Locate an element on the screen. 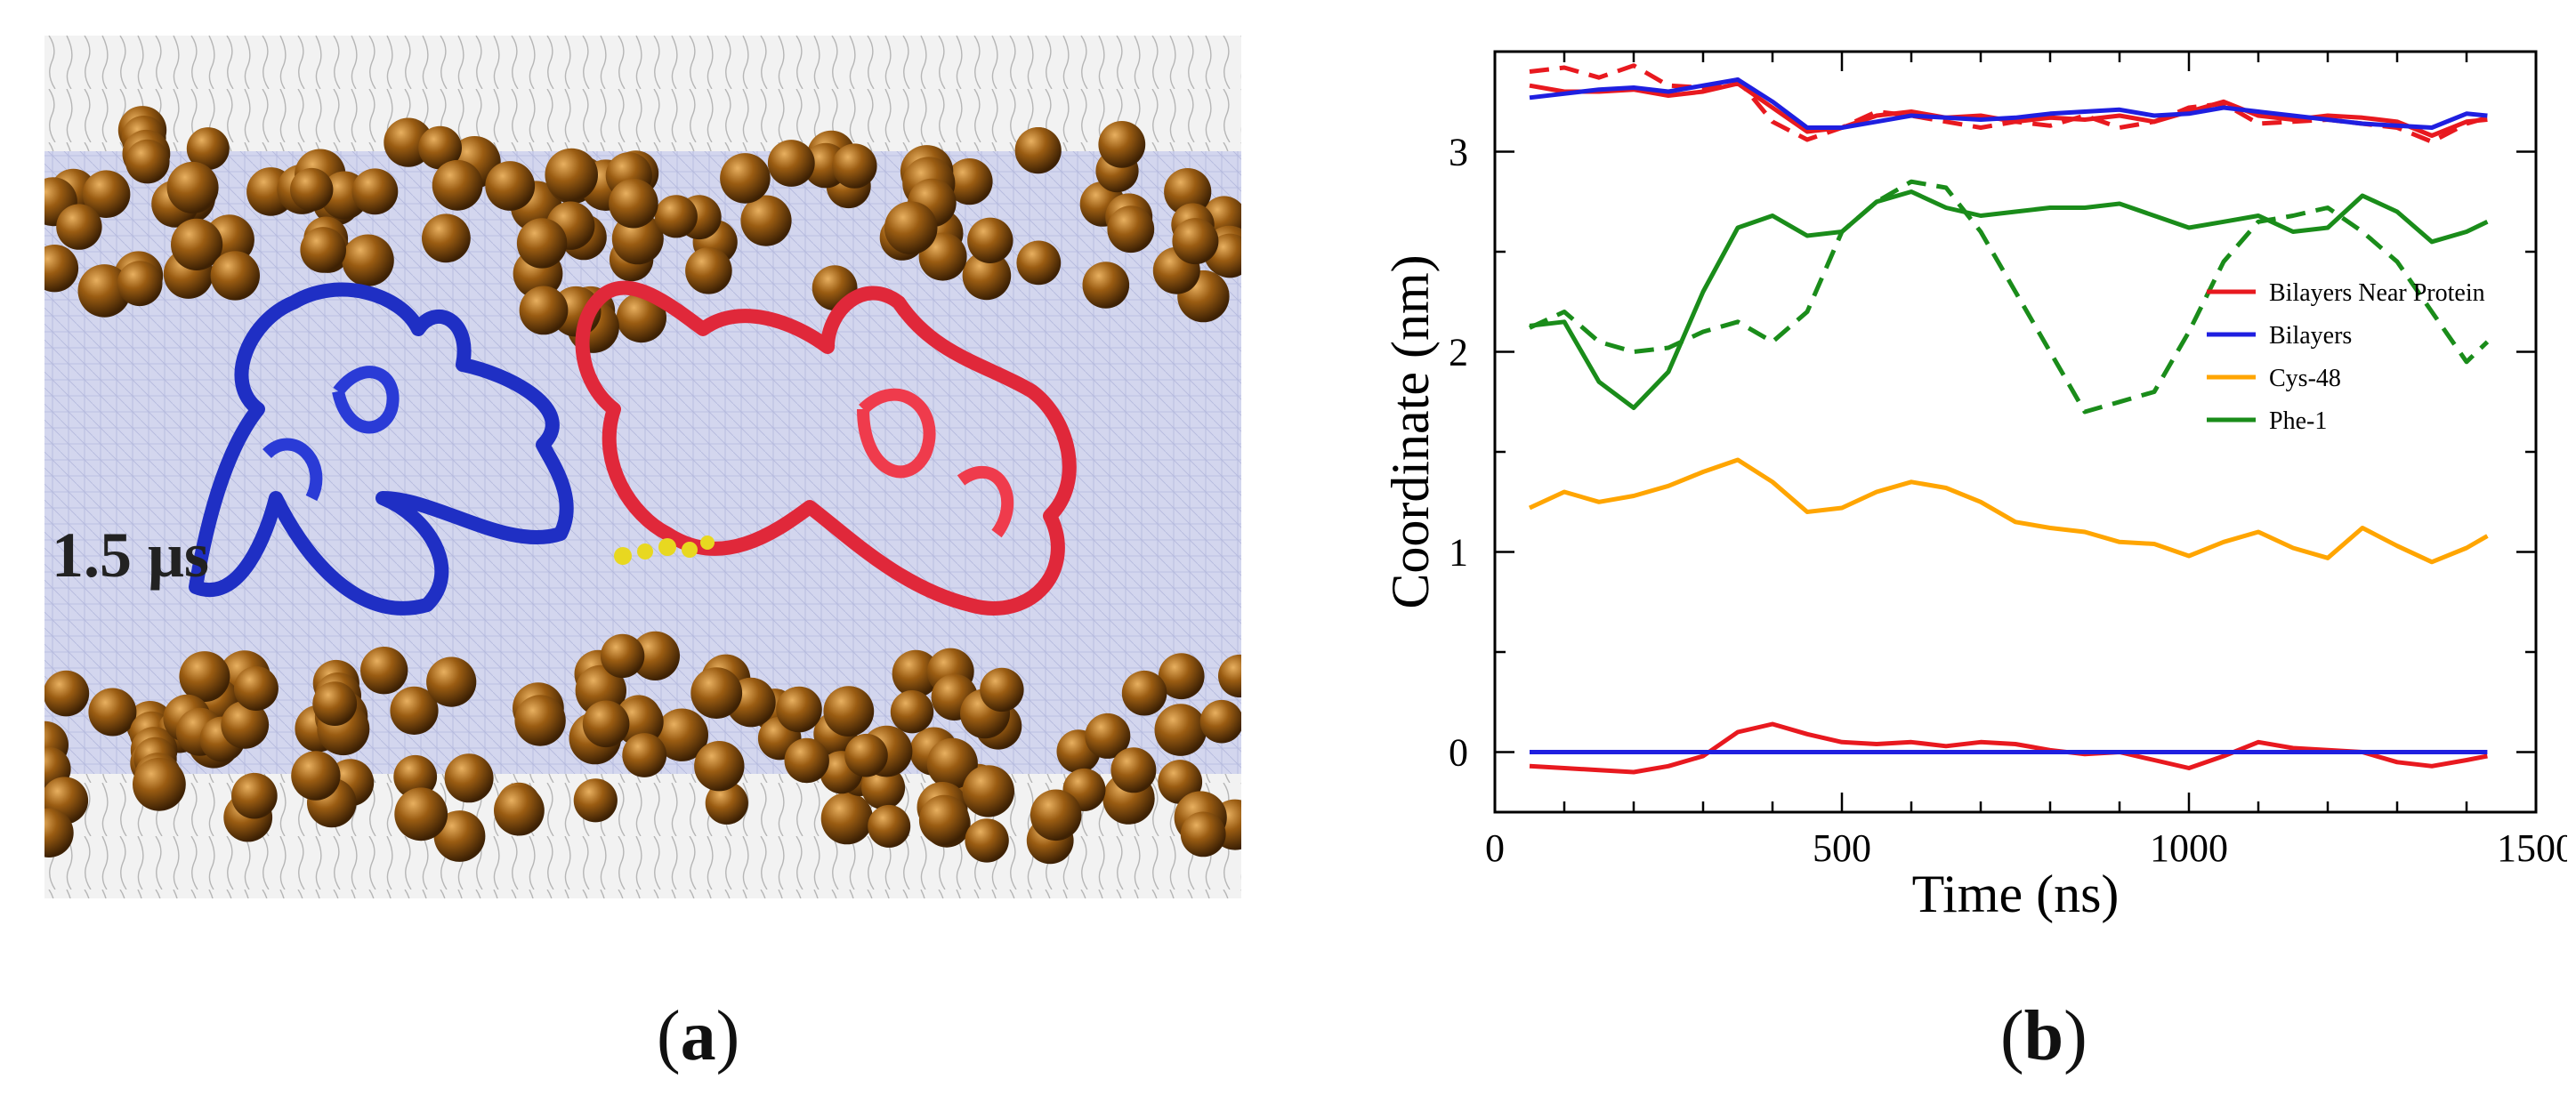  headgroup-beads-bottom is located at coordinates (642, 748).